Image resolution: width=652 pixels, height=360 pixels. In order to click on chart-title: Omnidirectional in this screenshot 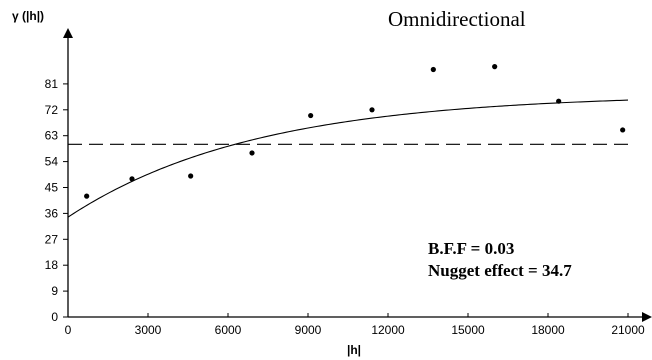, I will do `click(457, 19)`.